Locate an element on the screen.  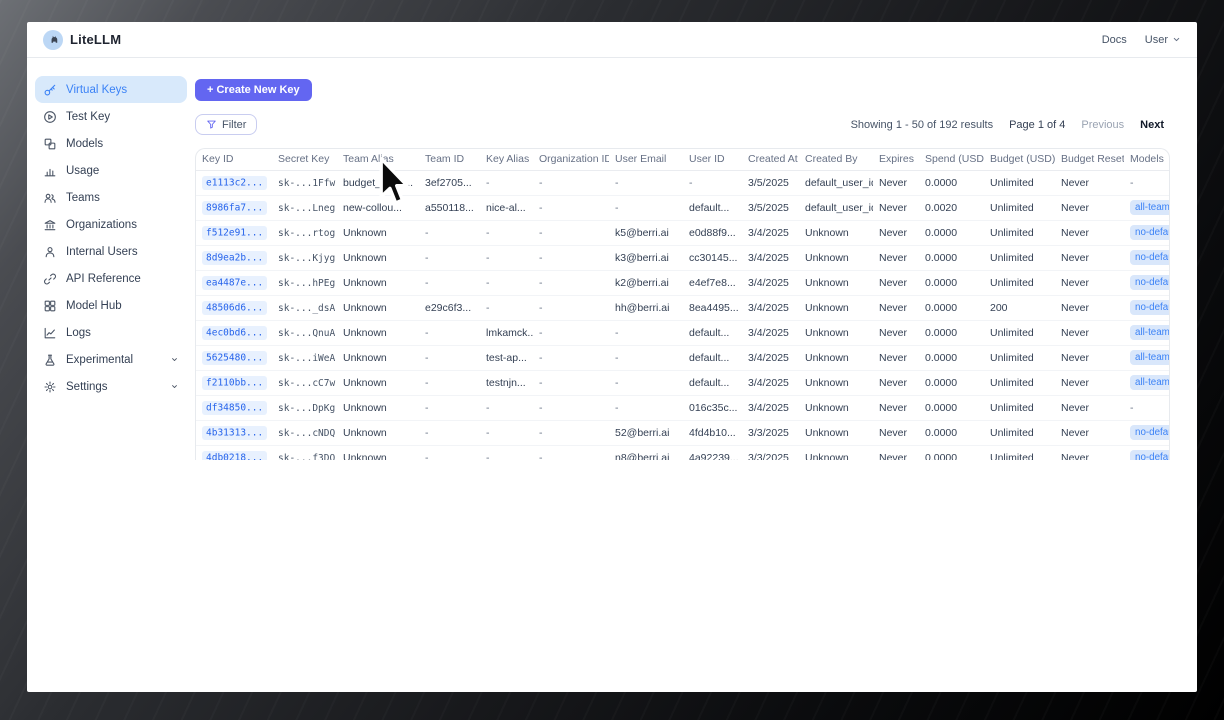
key-icon is located at coordinates (50, 90).